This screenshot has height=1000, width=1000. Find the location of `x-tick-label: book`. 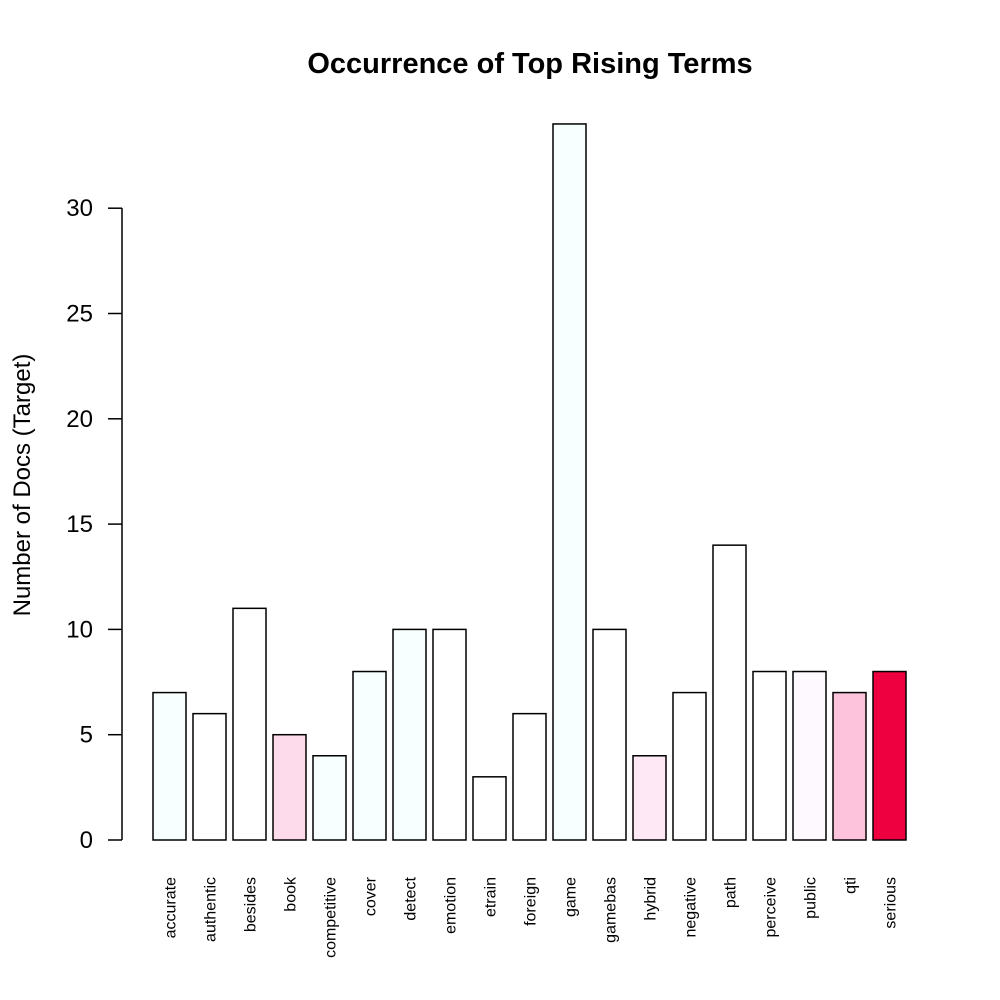

x-tick-label: book is located at coordinates (291, 894).